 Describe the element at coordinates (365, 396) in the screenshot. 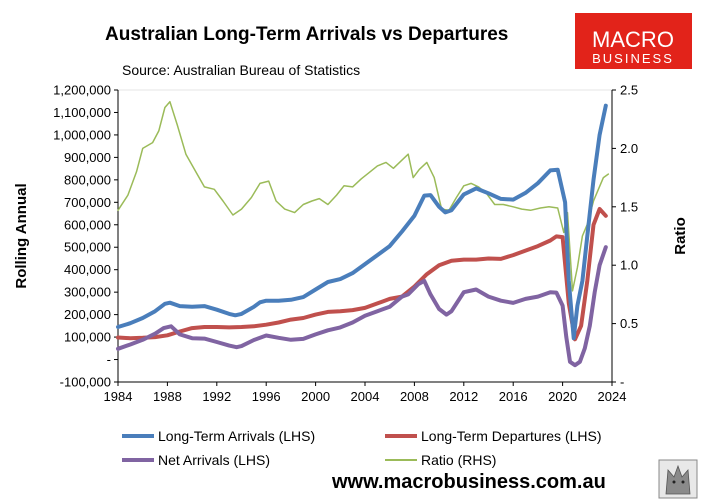

I see `x-tick-label: 2004` at that location.